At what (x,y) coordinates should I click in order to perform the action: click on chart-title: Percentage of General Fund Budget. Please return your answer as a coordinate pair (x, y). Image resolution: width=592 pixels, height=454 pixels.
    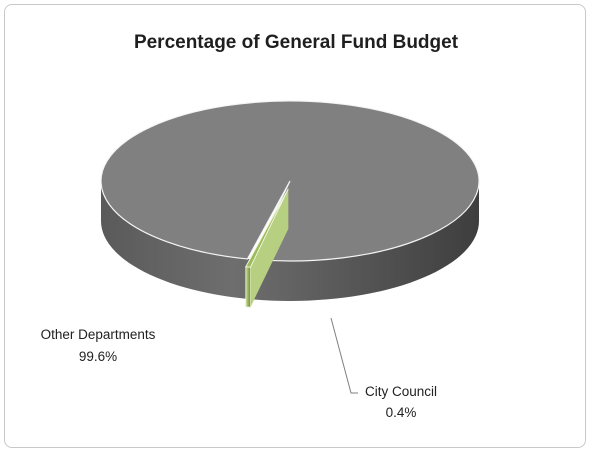
    Looking at the image, I should click on (296, 42).